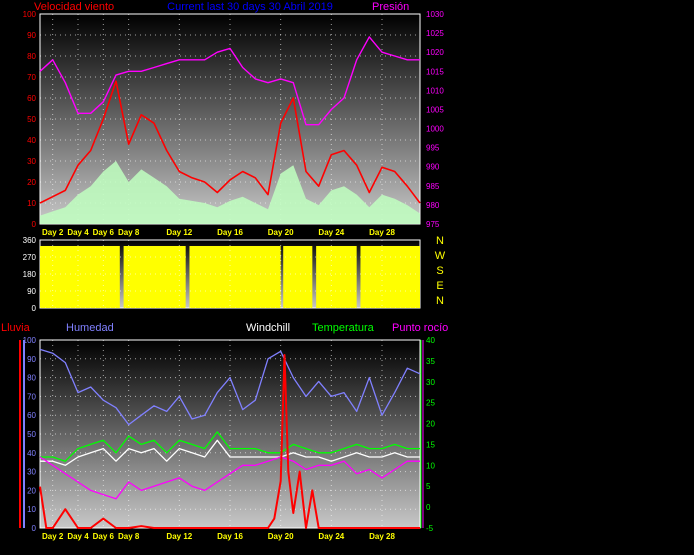 This screenshot has width=694, height=555. What do you see at coordinates (250, 7) in the screenshot?
I see `chart-title: Current last 30 days 30 Abril 2019` at bounding box center [250, 7].